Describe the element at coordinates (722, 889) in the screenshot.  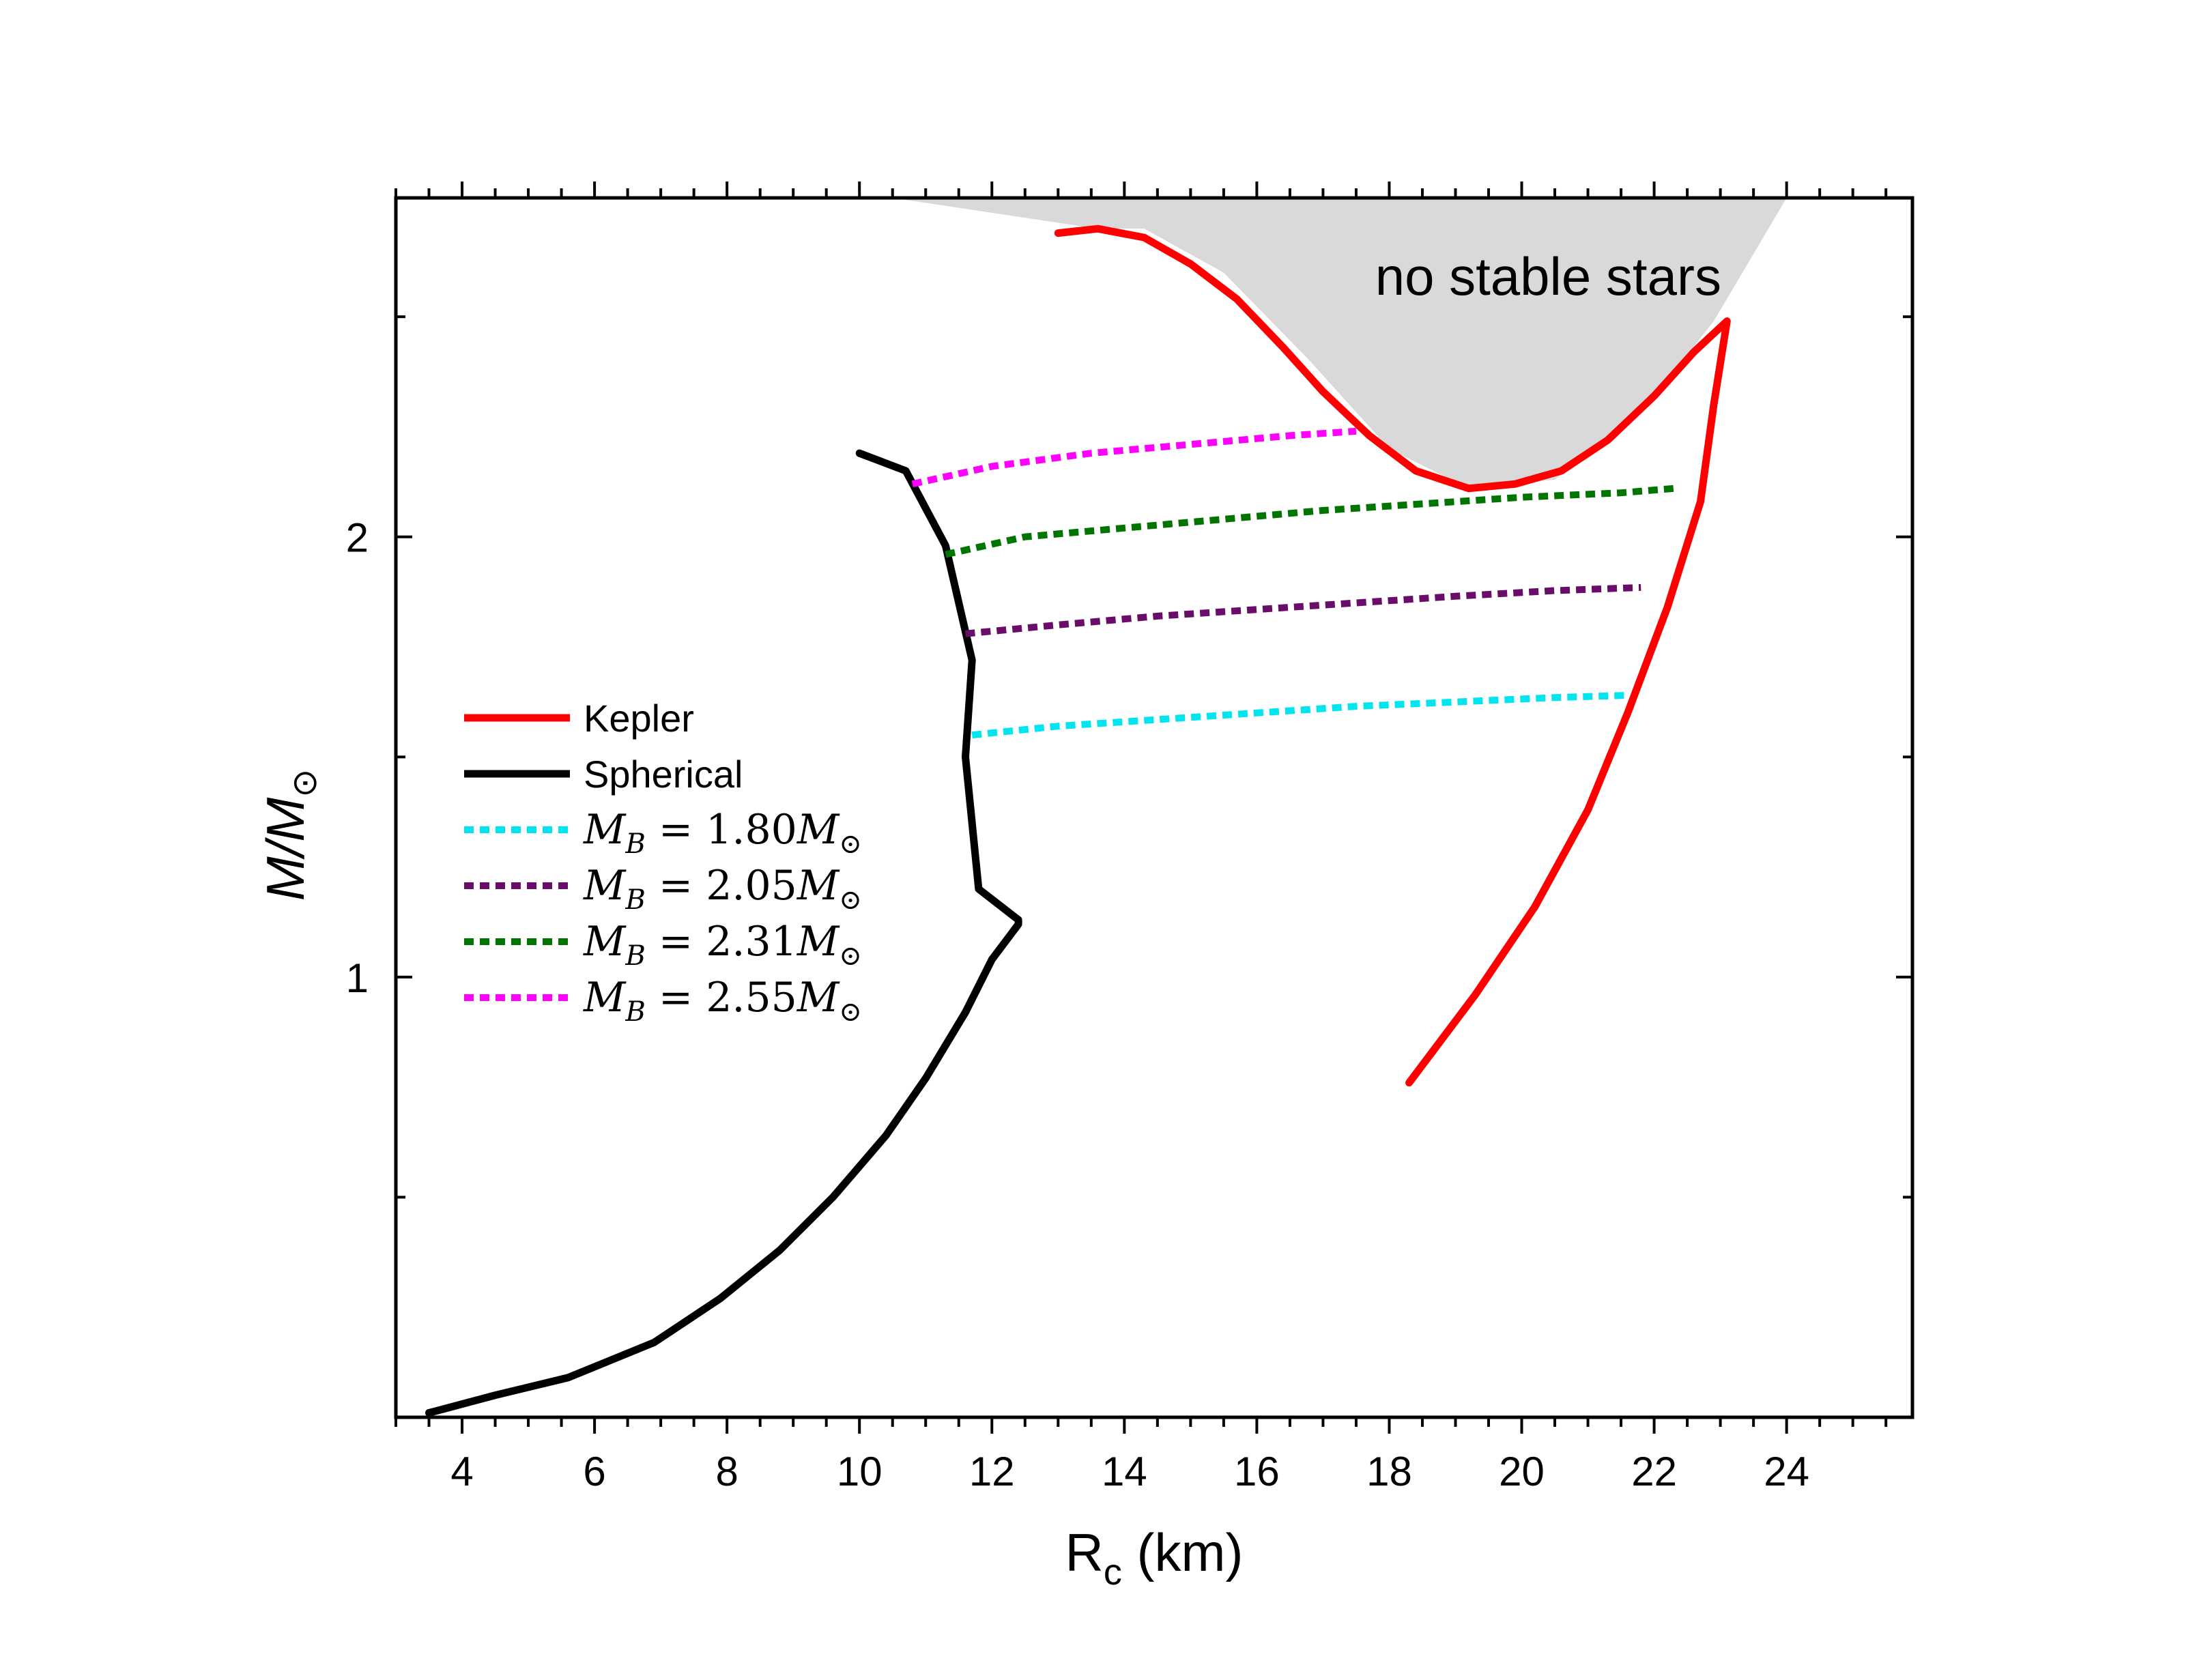
I see `legend-label-3: MB = 2.05M⊙` at that location.